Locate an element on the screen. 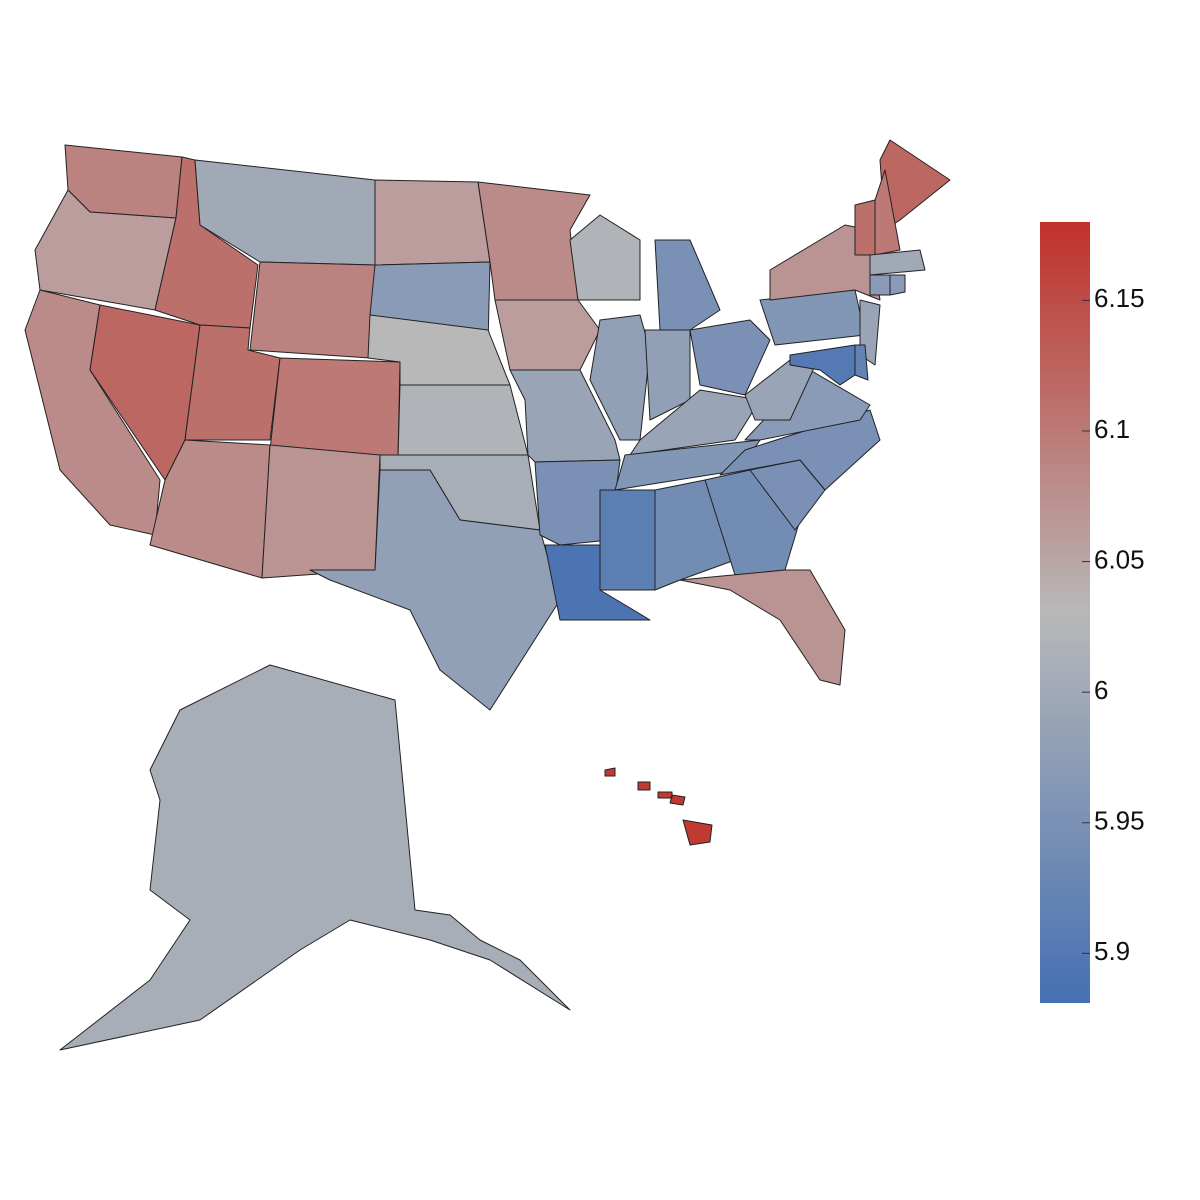  colorbar is located at coordinates (1065, 612).